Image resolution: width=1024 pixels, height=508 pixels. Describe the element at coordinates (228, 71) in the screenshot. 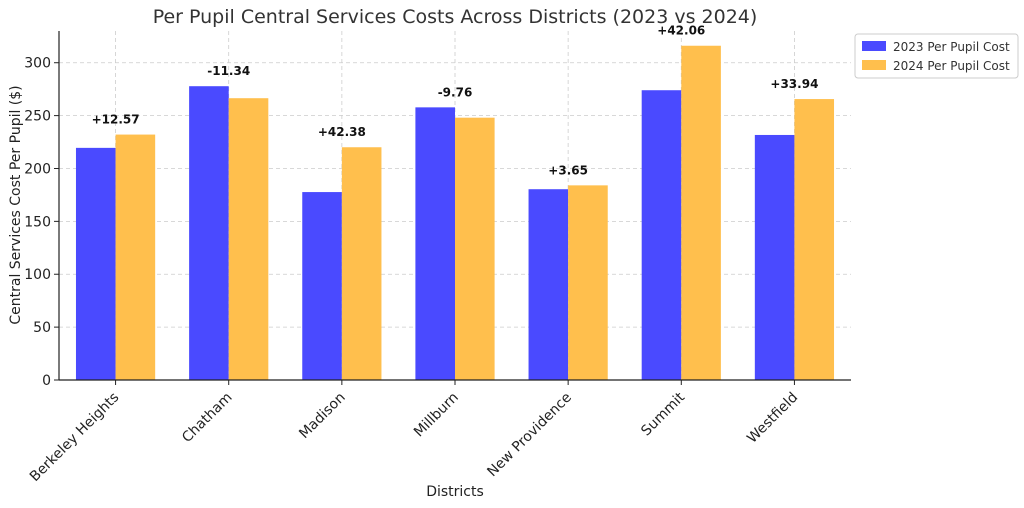

I see `difference-label: -11.34` at that location.